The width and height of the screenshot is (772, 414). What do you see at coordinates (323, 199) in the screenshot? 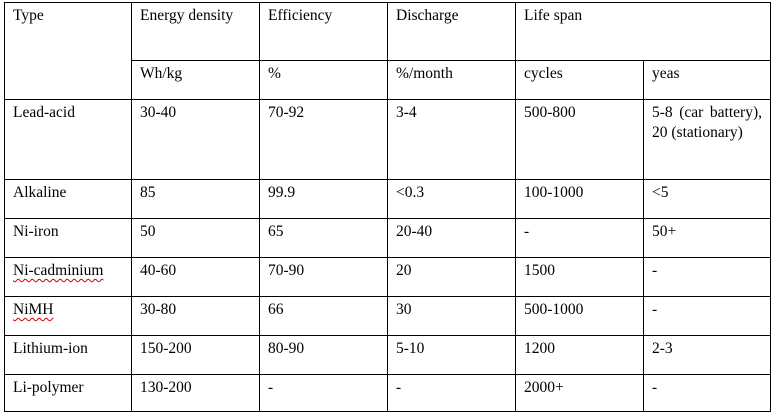
I see `cell-efficiency: 99.9` at bounding box center [323, 199].